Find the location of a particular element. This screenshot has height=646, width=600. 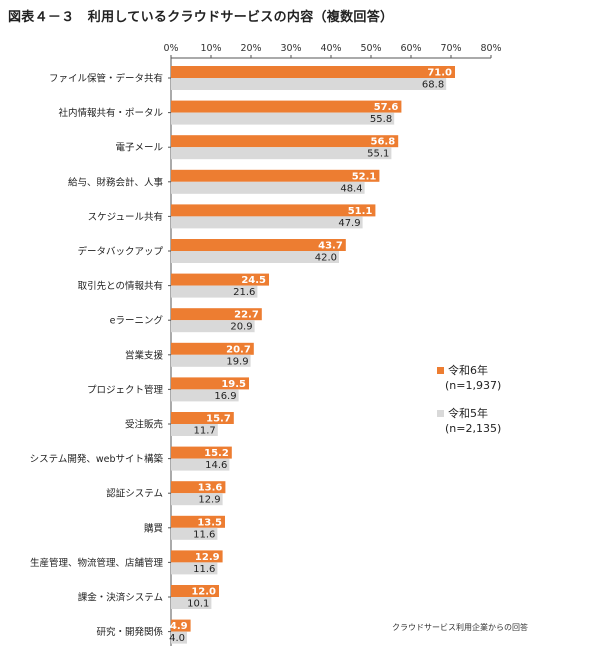

category-label: 研究・開発関係 is located at coordinates (129, 632).